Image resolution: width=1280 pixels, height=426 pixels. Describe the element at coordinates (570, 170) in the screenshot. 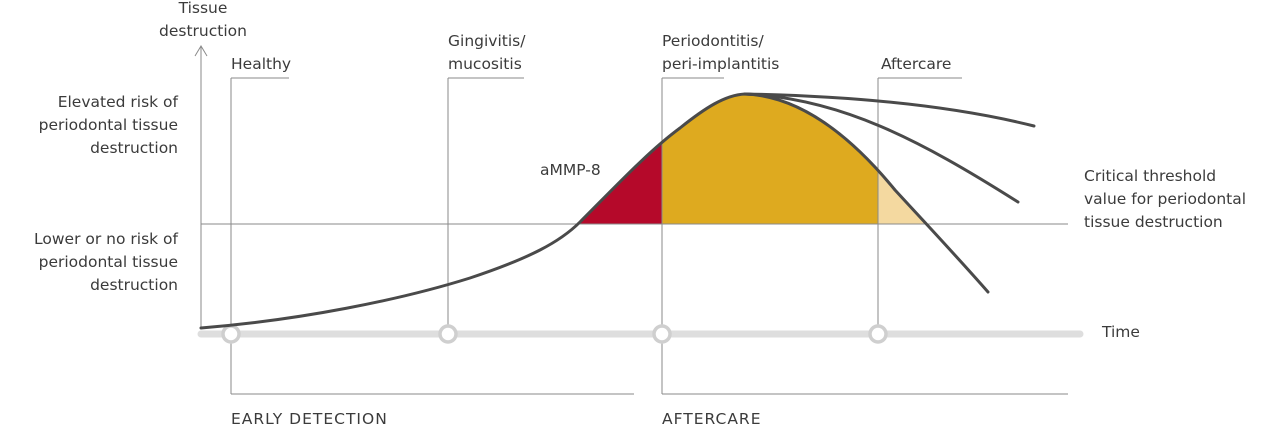

I see `ammp8-label: aMMP-8` at that location.